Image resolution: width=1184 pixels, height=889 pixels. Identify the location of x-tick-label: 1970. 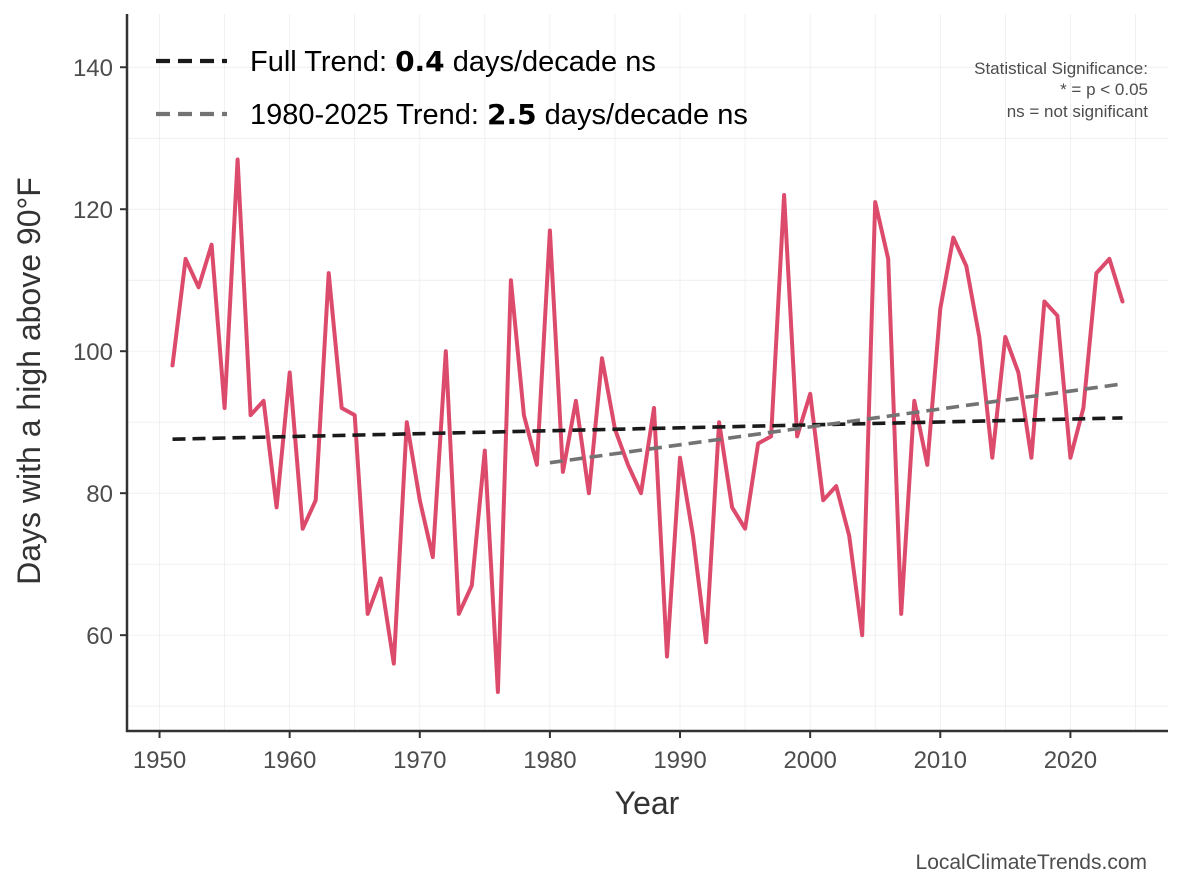
(419, 760).